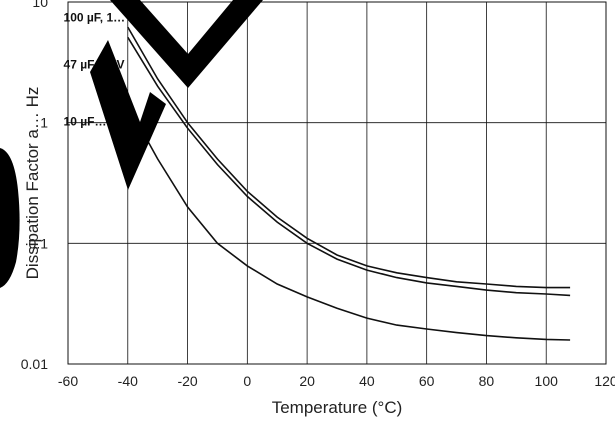 The height and width of the screenshot is (422, 615). What do you see at coordinates (68, 381) in the screenshot?
I see `x-tick-label: -60` at bounding box center [68, 381].